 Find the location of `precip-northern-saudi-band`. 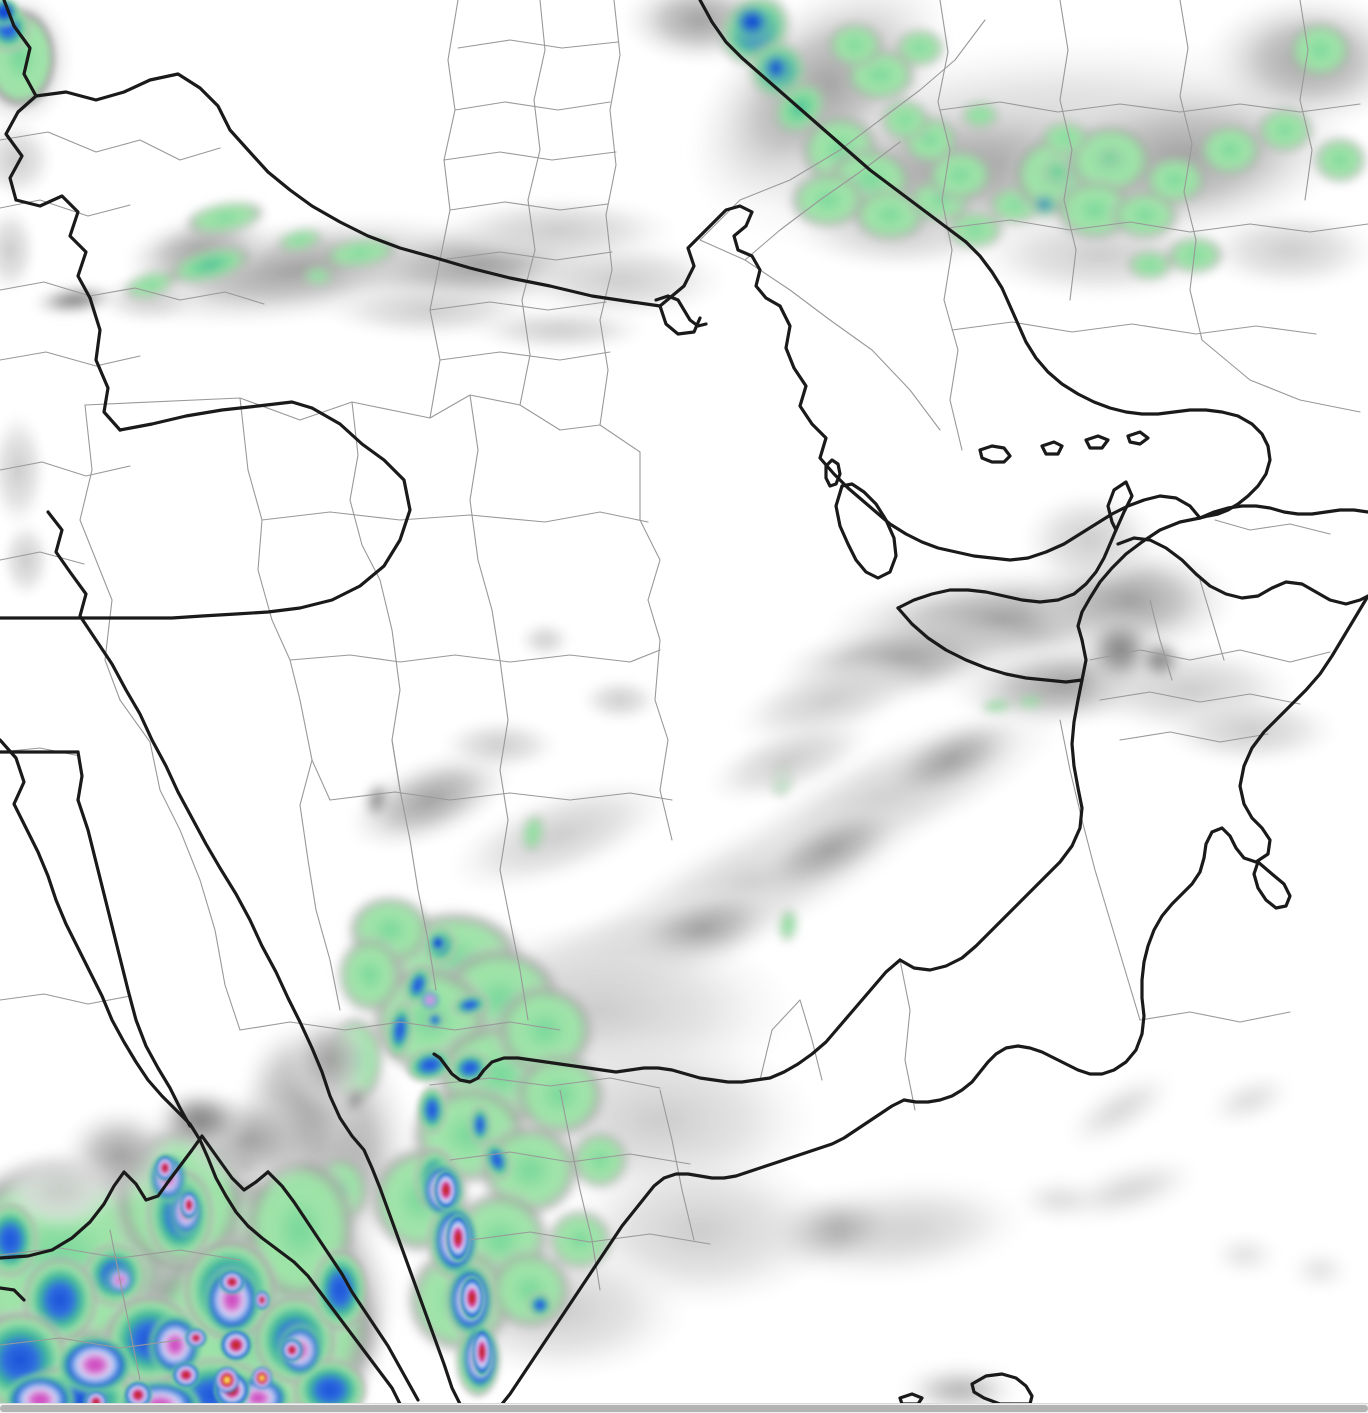

precip-northern-saudi-band is located at coordinates (380, 274).